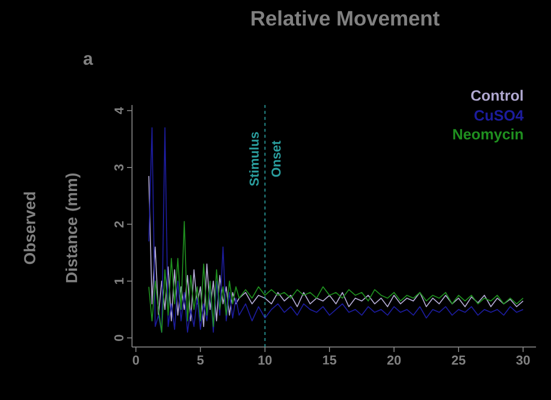 Image resolution: width=551 pixels, height=400 pixels. I want to click on x-tick-label: 15, so click(329, 360).